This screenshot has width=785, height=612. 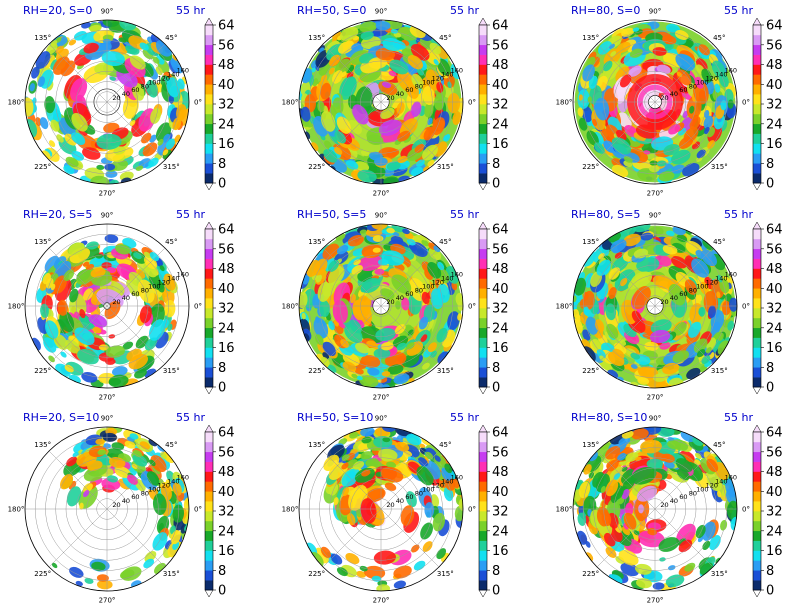 What do you see at coordinates (61, 417) in the screenshot?
I see `panel-title: RH=20, S=10` at bounding box center [61, 417].